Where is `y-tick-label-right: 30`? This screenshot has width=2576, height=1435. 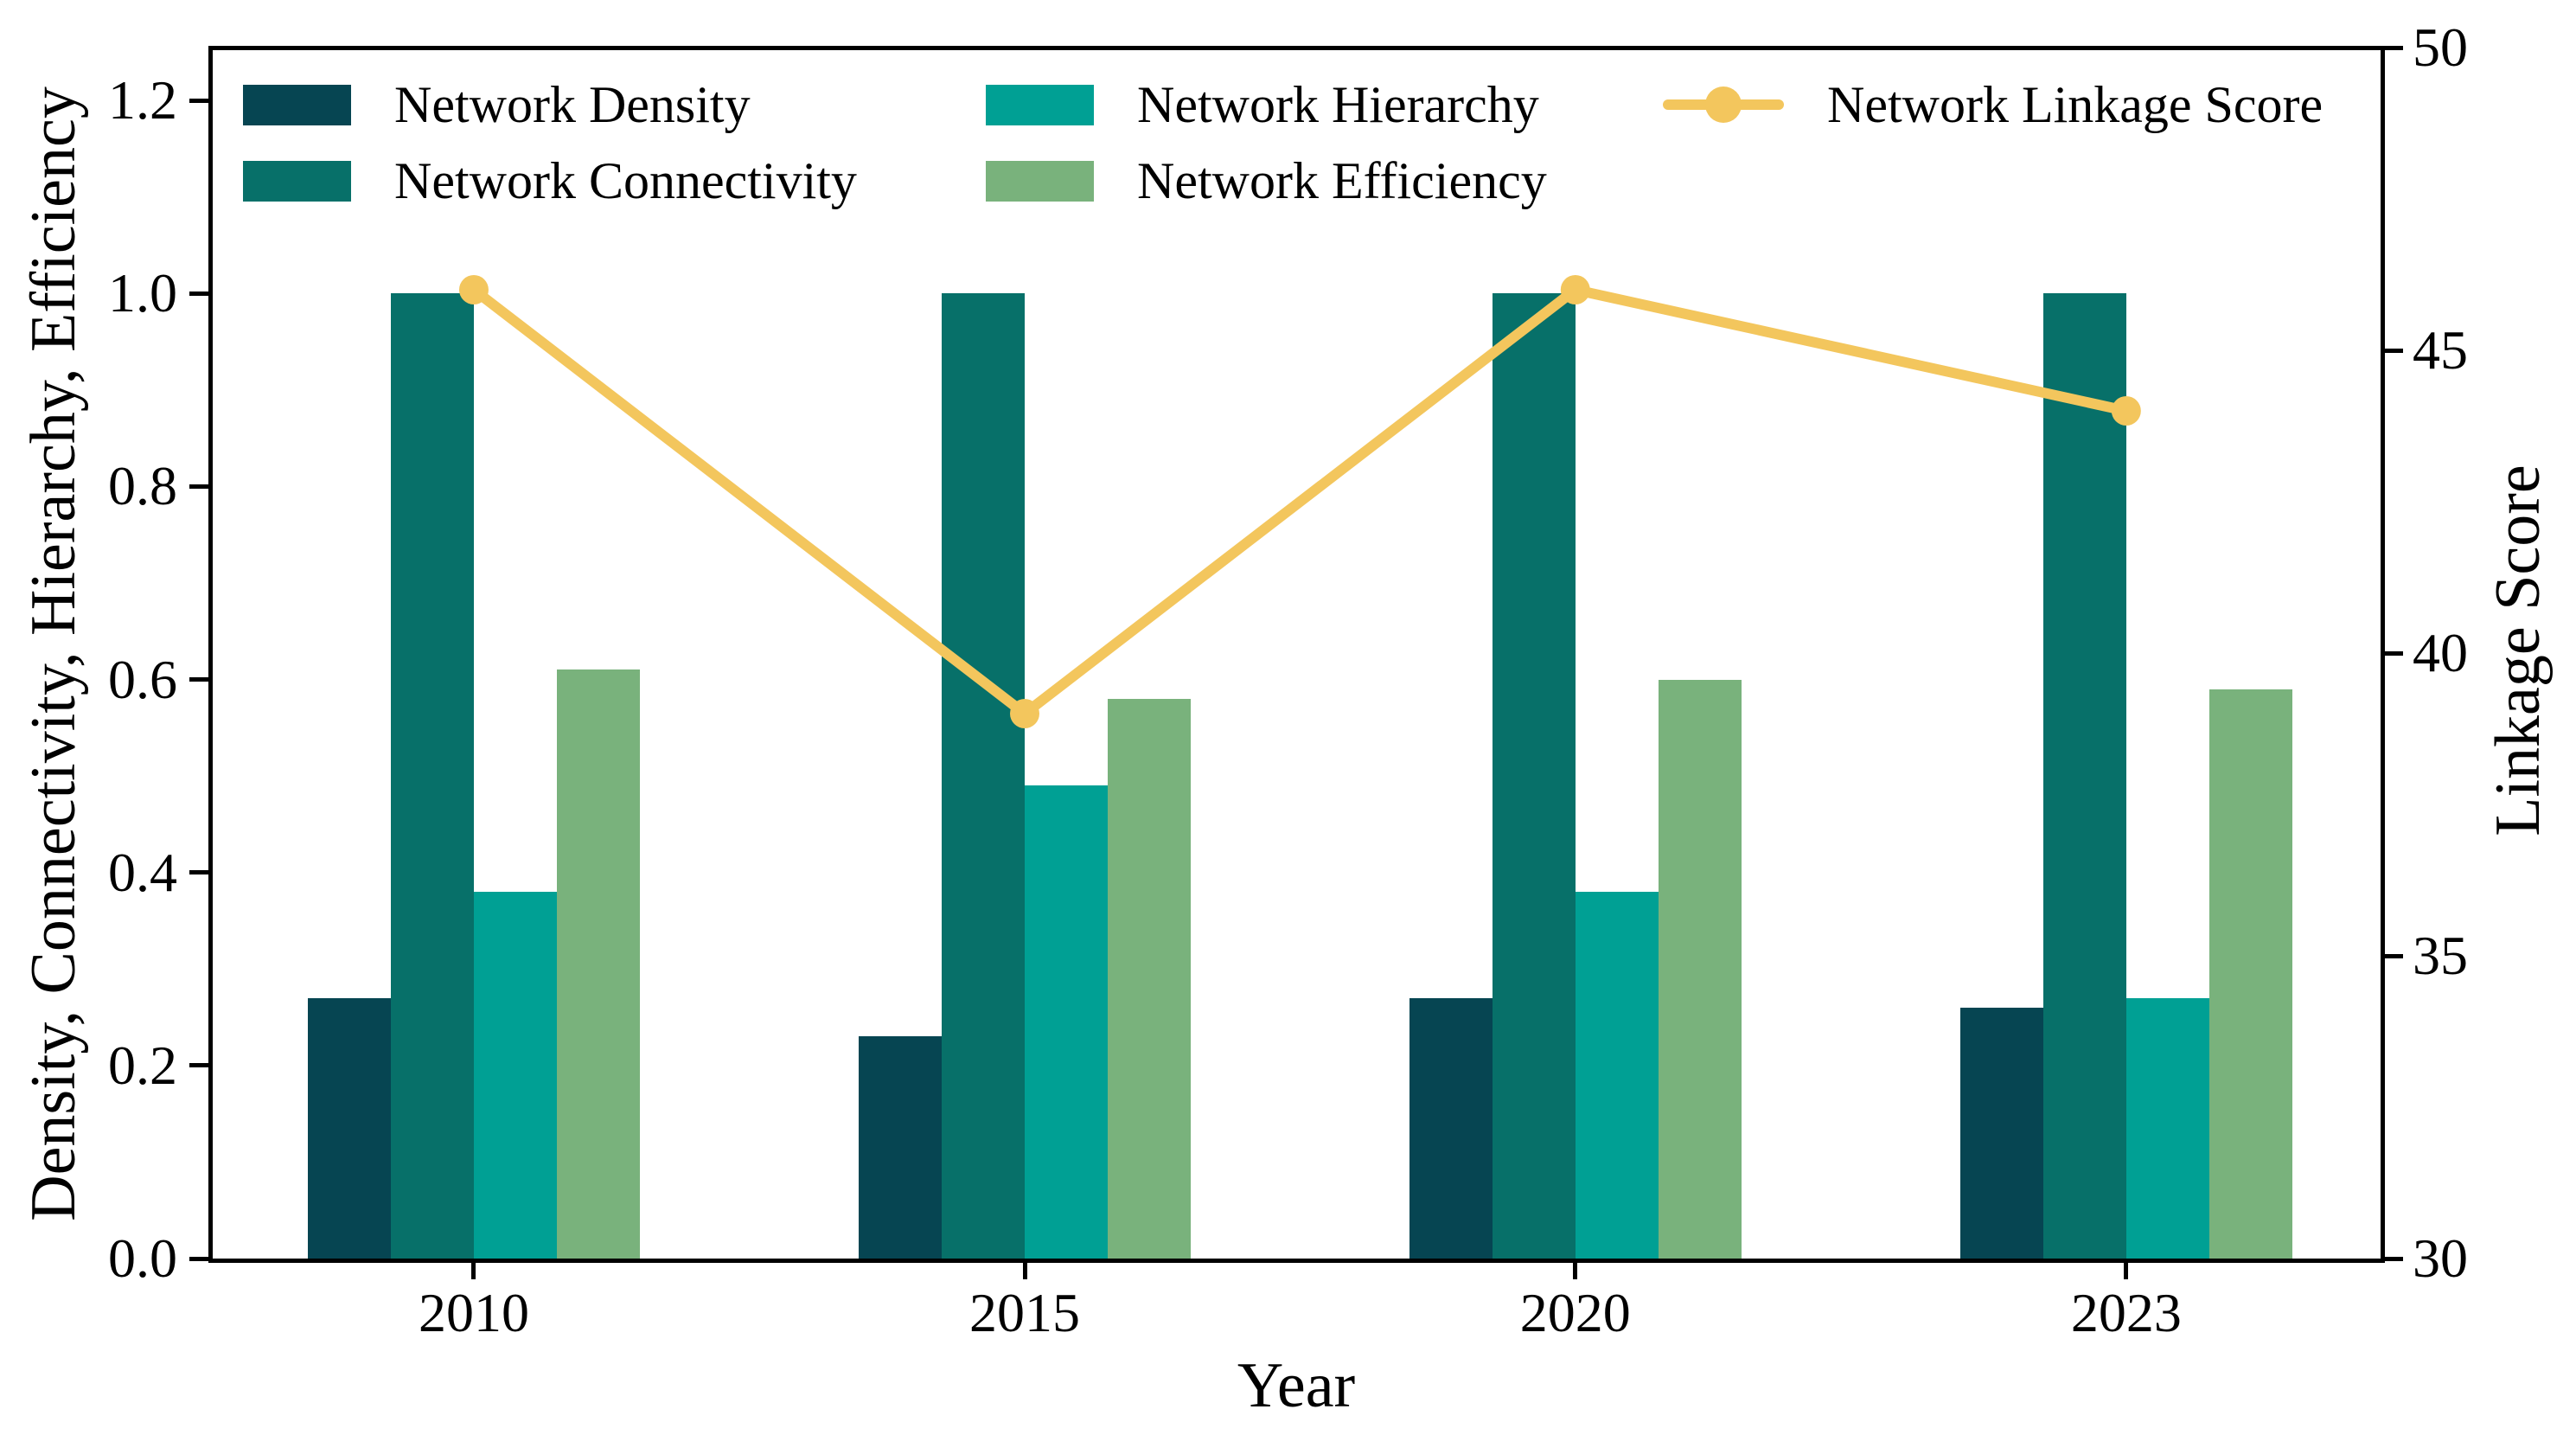
y-tick-label-right: 30 is located at coordinates (2441, 1258).